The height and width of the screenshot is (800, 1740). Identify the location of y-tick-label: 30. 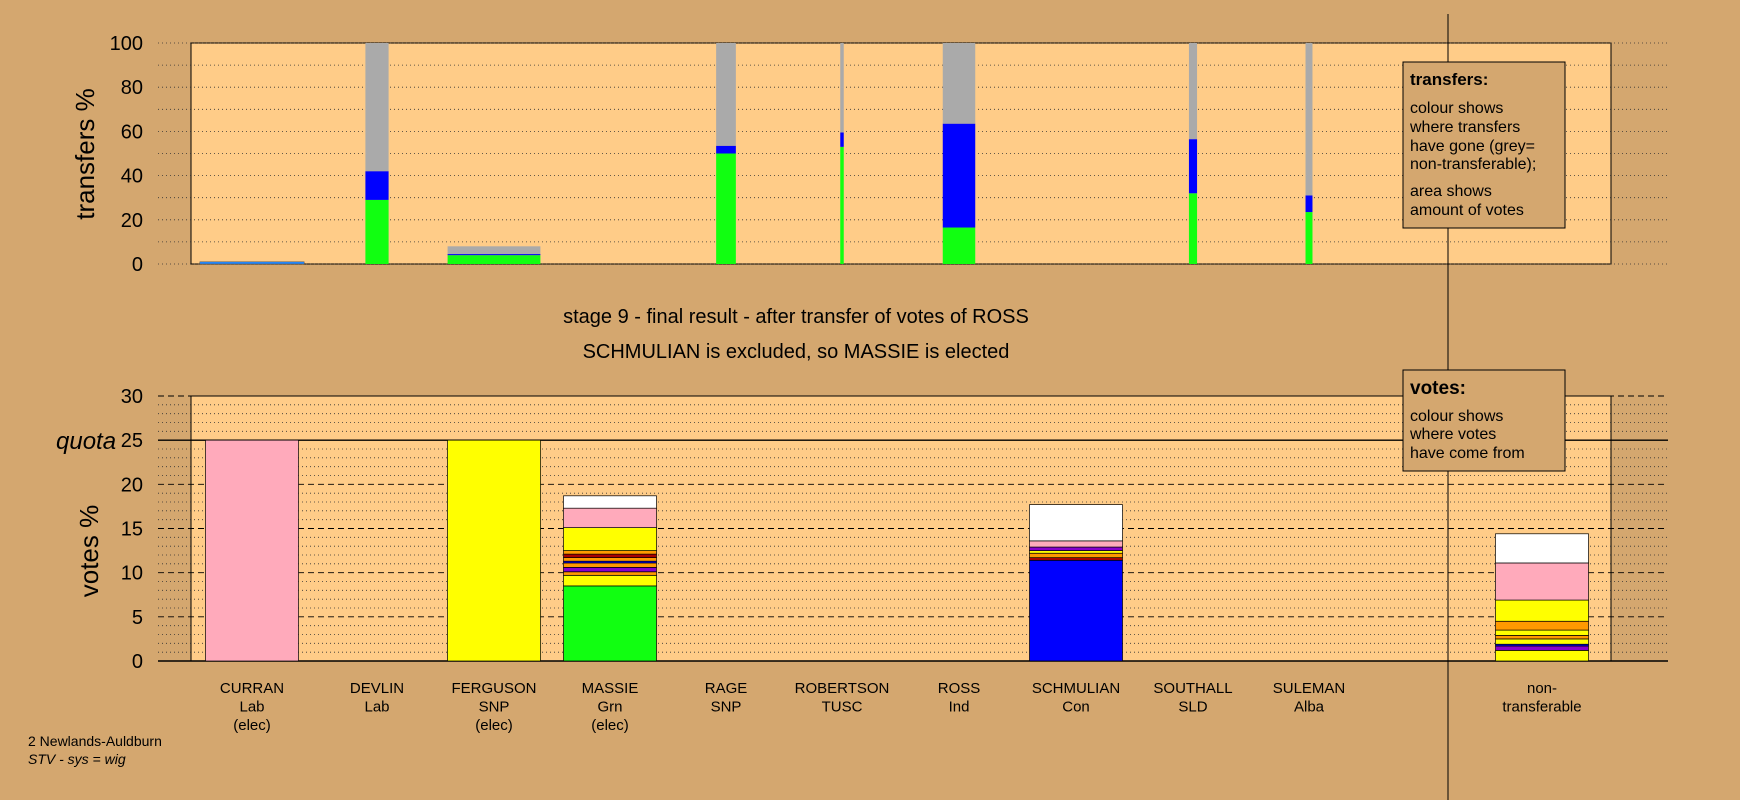
(132, 397).